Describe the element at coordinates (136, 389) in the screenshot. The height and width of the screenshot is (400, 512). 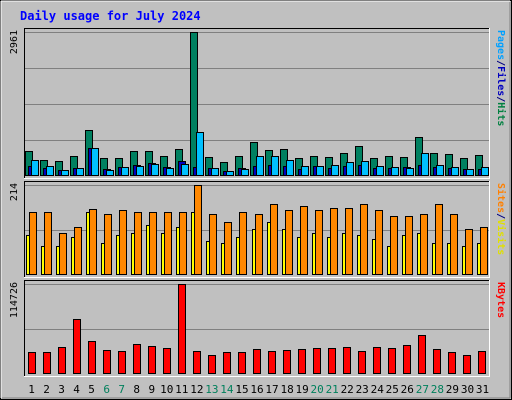
I see `x-tick-label-day-8: 8` at that location.